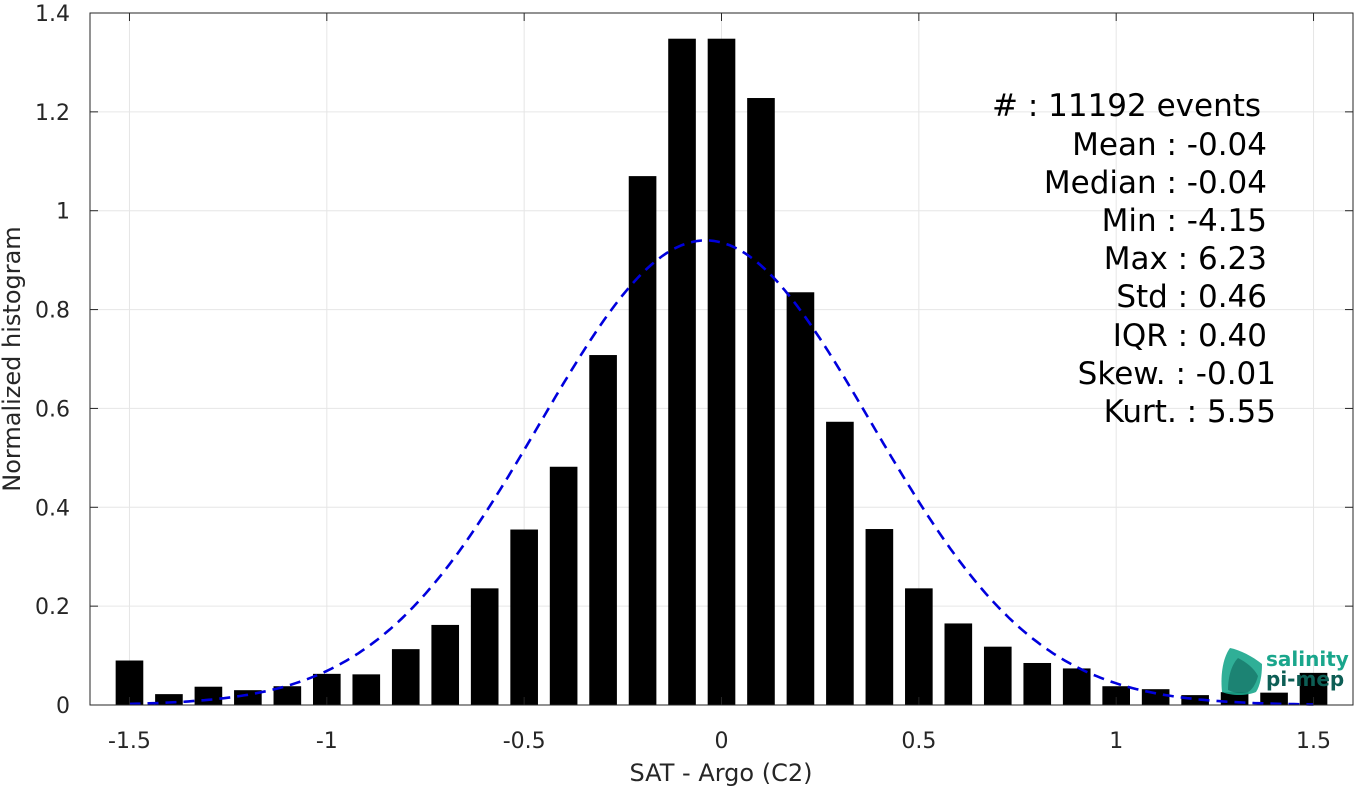 The width and height of the screenshot is (1367, 787). What do you see at coordinates (52, 113) in the screenshot?
I see `y-tick-label: 1.2` at bounding box center [52, 113].